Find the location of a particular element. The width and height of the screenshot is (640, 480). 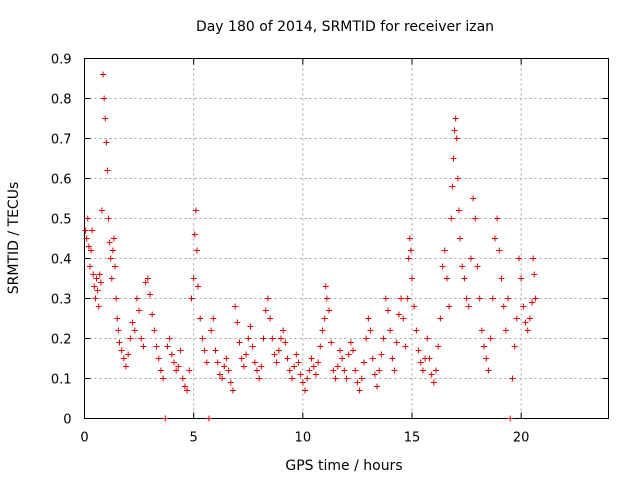

x-tick-label: 10 is located at coordinates (303, 438).